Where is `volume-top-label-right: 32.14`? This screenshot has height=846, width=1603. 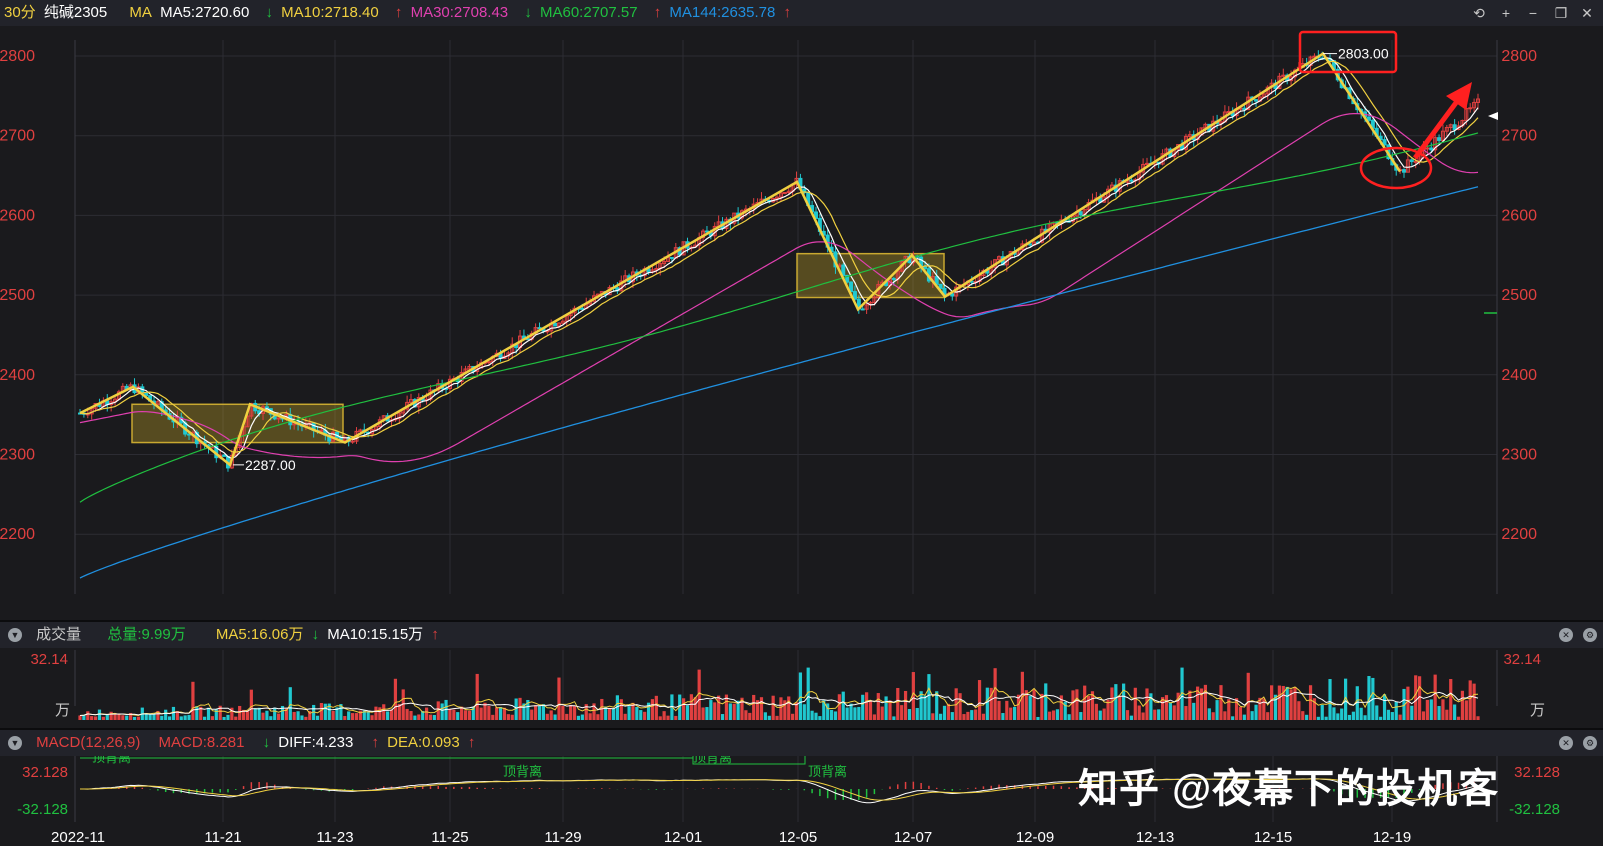 volume-top-label-right: 32.14 is located at coordinates (1522, 659).